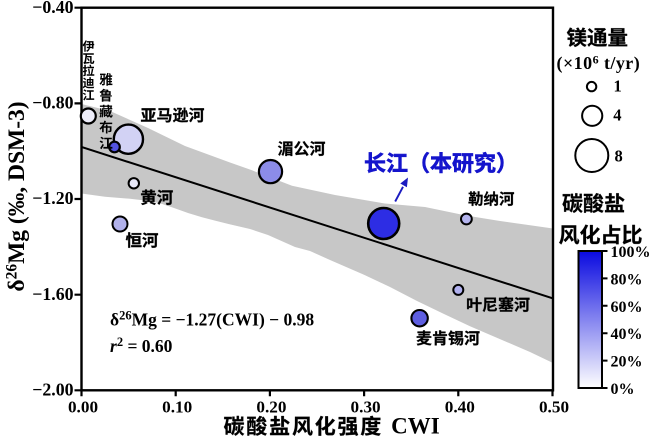 The image size is (650, 440). I want to click on svg-text: 40%, so click(627, 334).